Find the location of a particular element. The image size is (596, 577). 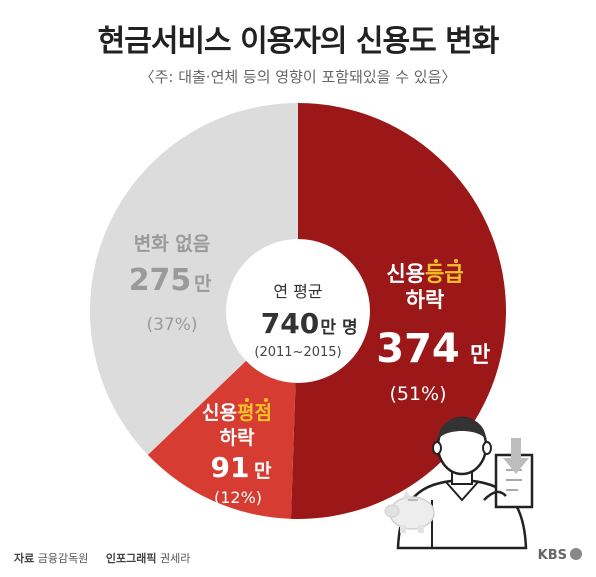

slice-value-score: 91 is located at coordinates (230, 467).